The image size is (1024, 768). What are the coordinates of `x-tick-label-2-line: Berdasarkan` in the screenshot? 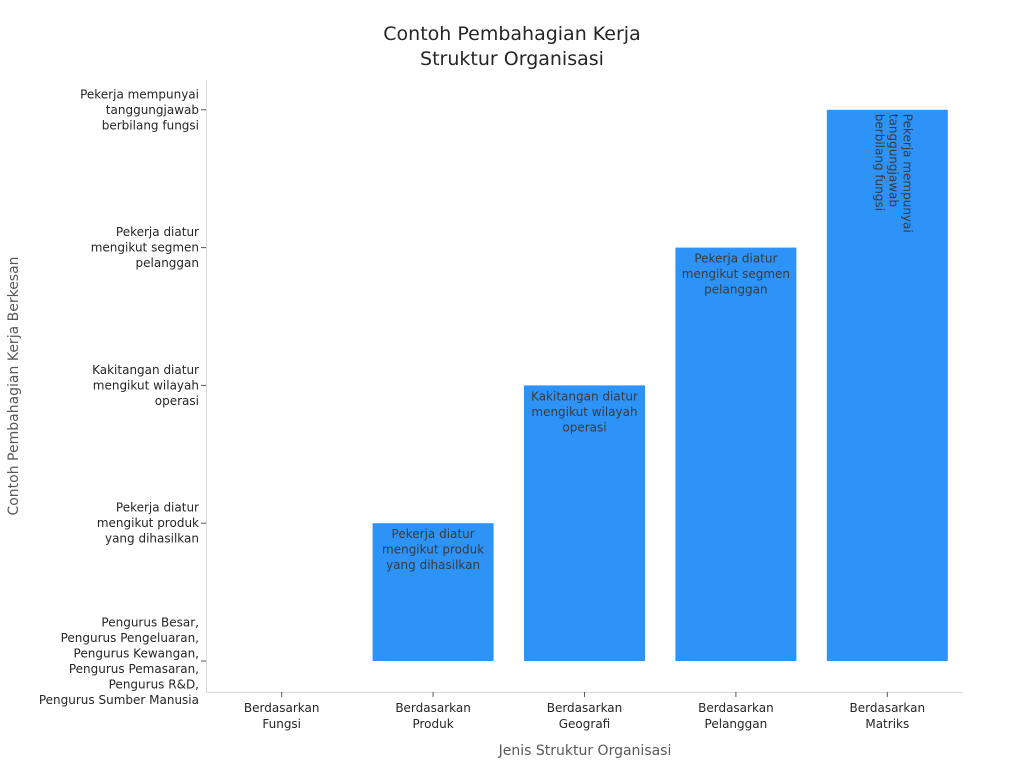 It's located at (585, 708).